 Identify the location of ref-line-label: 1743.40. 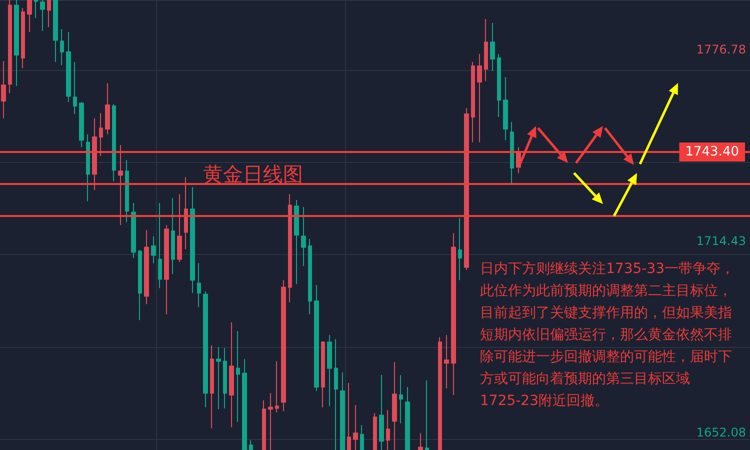
(712, 152).